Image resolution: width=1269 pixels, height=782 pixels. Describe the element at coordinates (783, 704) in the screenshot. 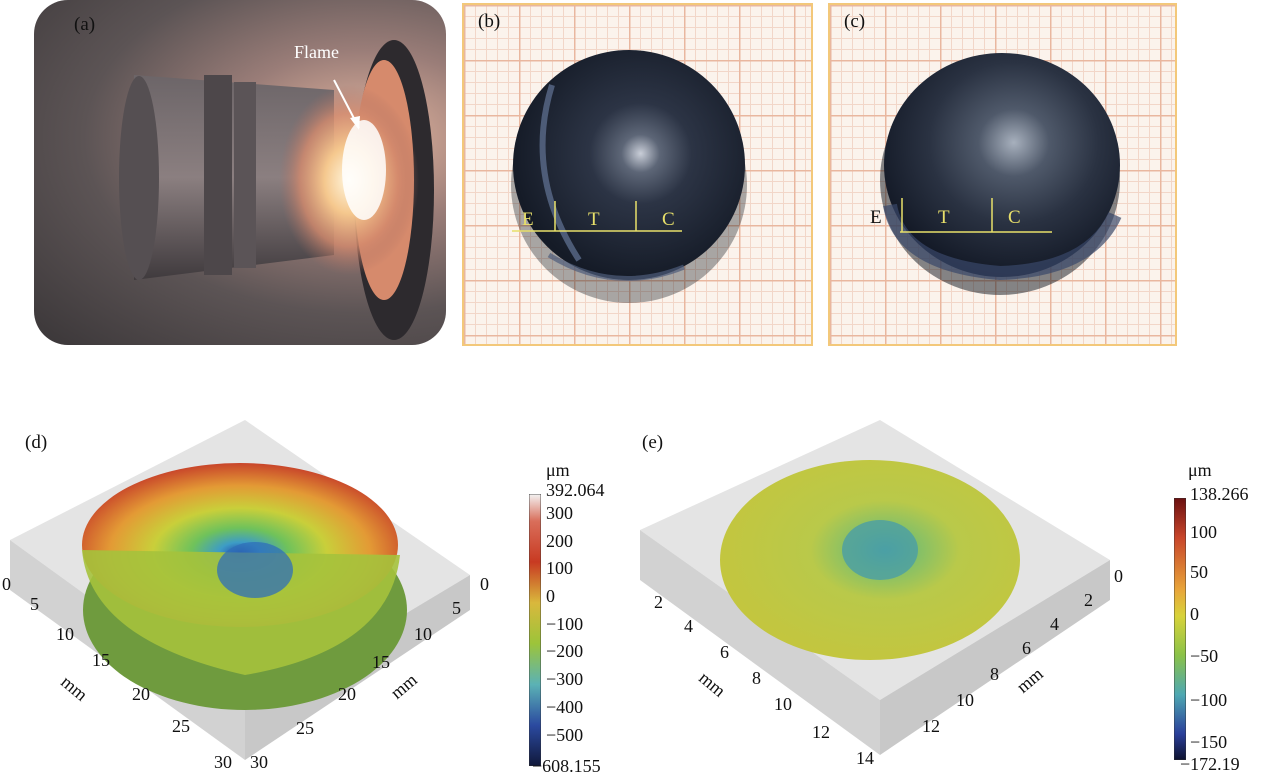

I see `e-x-tick: 10` at that location.